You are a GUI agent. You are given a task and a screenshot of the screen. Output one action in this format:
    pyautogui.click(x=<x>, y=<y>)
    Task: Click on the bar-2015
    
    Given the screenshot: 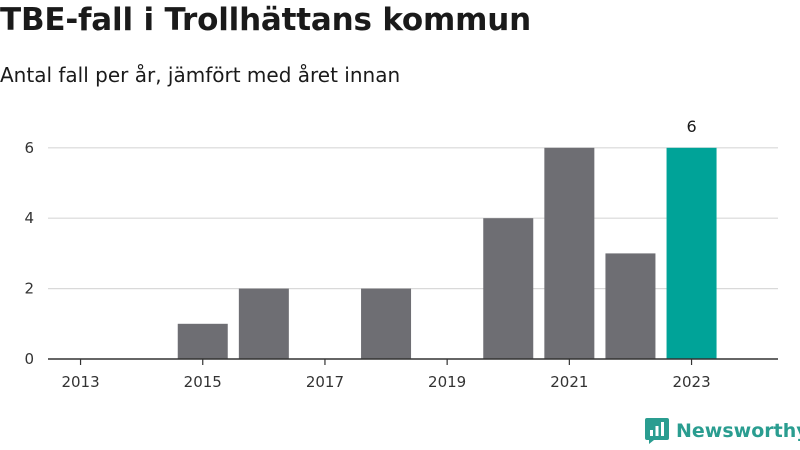 What is the action you would take?
    pyautogui.click(x=202, y=341)
    